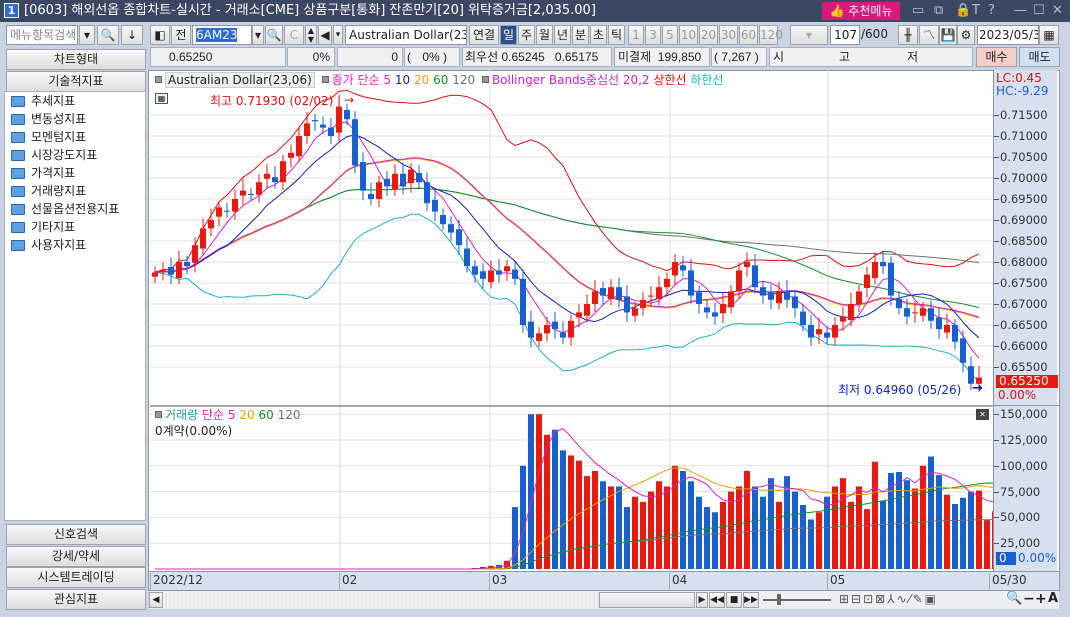  I want to click on chart-tool-icons: ⊞⊟⊡⊠⅄∿⁄✎▣, so click(888, 599).